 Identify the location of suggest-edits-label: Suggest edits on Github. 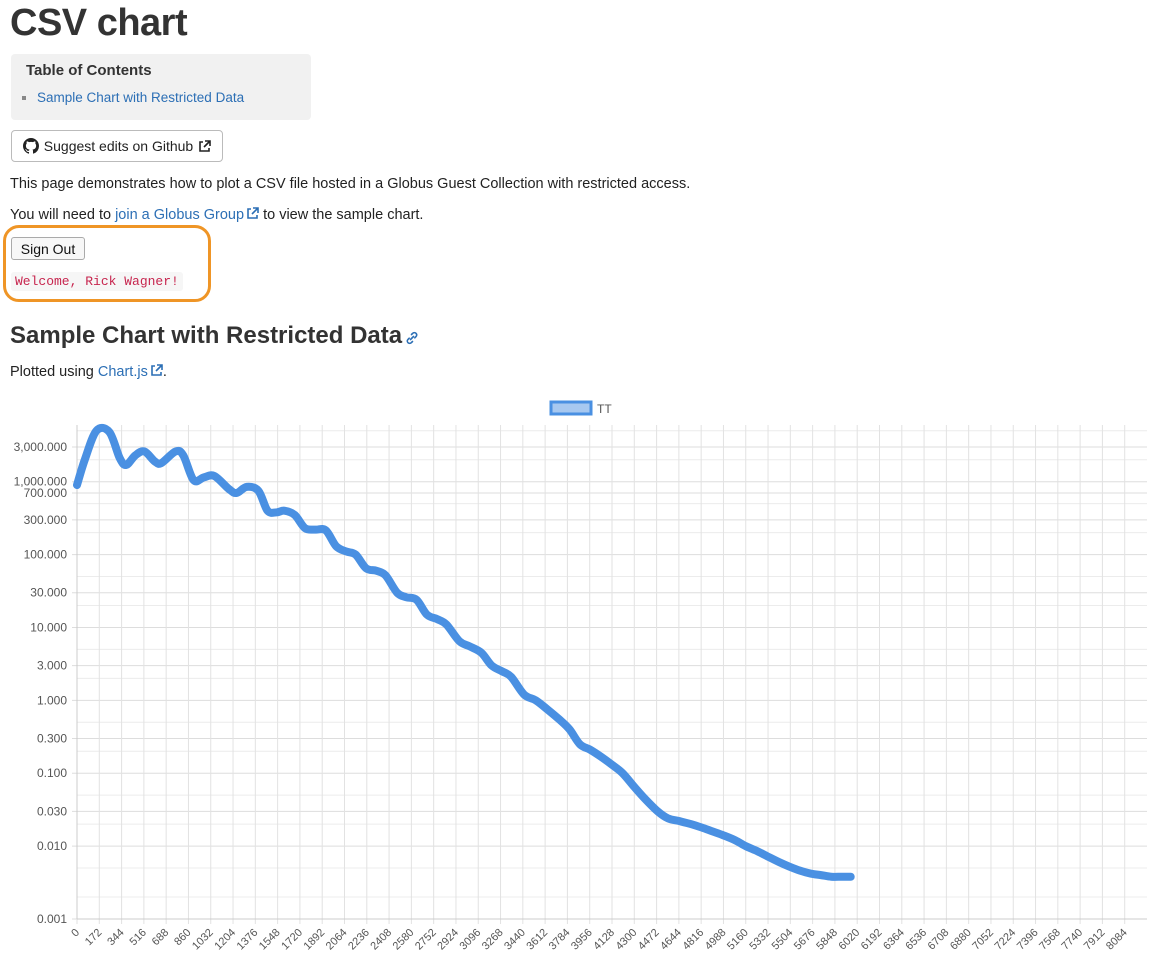
(118, 146).